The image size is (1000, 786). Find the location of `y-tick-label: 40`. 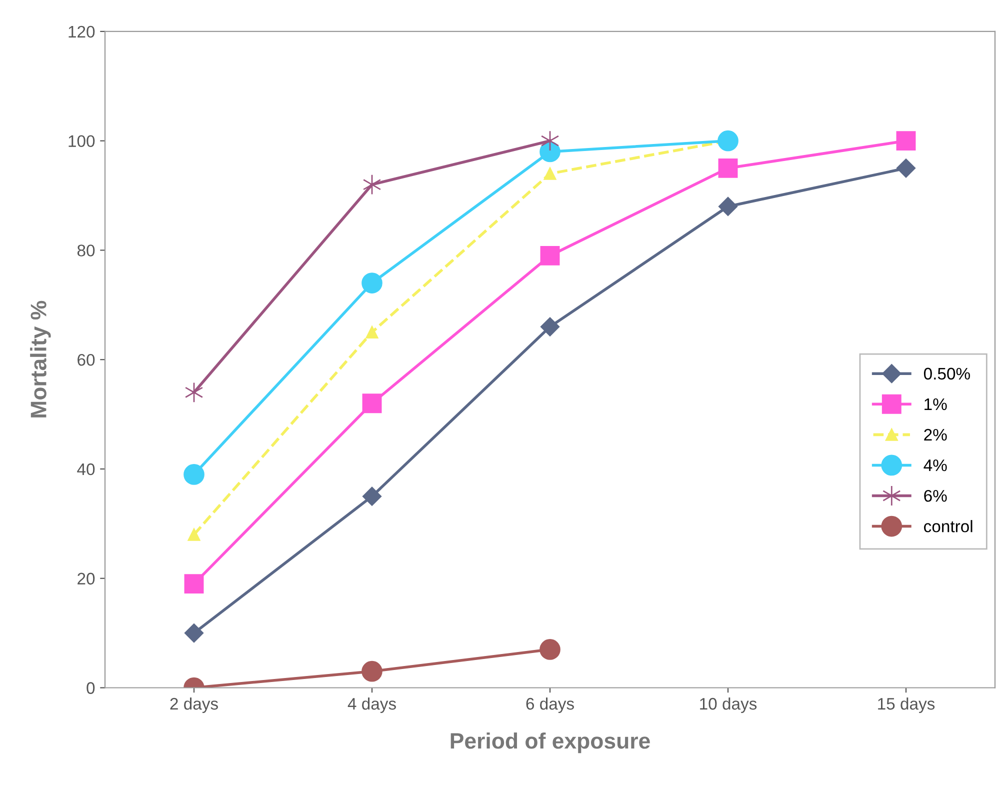

y-tick-label: 40 is located at coordinates (86, 469).